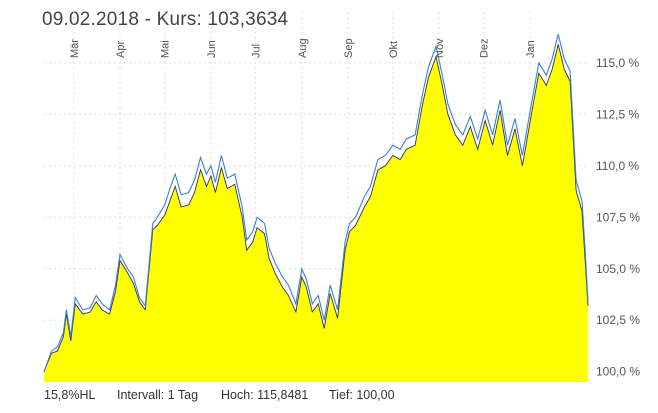  I want to click on y-tick-label: 105,0 %, so click(618, 269).